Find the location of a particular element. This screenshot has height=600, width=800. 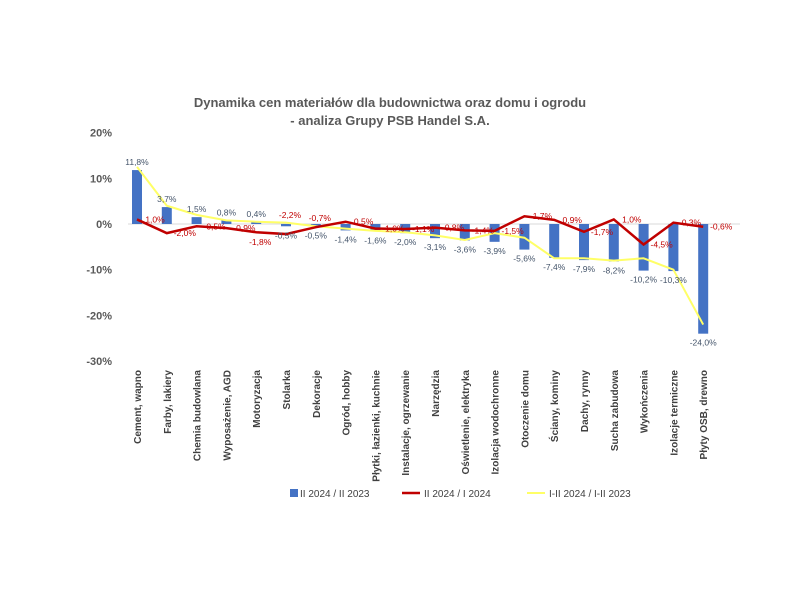

line-data-label: -0,5% is located at coordinates (214, 226).